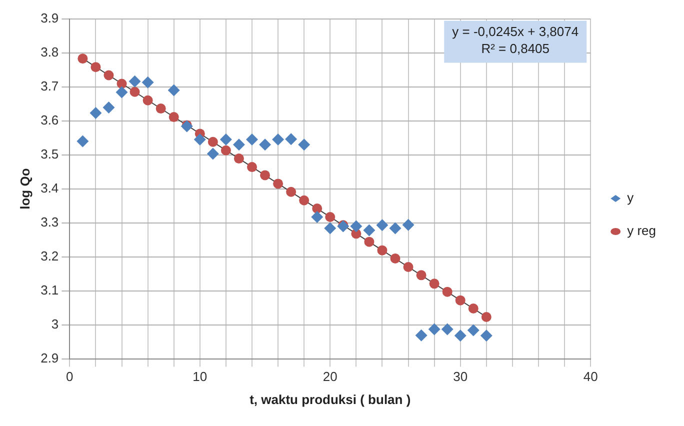  I want to click on y-tick-label: 3.9, so click(49, 18).